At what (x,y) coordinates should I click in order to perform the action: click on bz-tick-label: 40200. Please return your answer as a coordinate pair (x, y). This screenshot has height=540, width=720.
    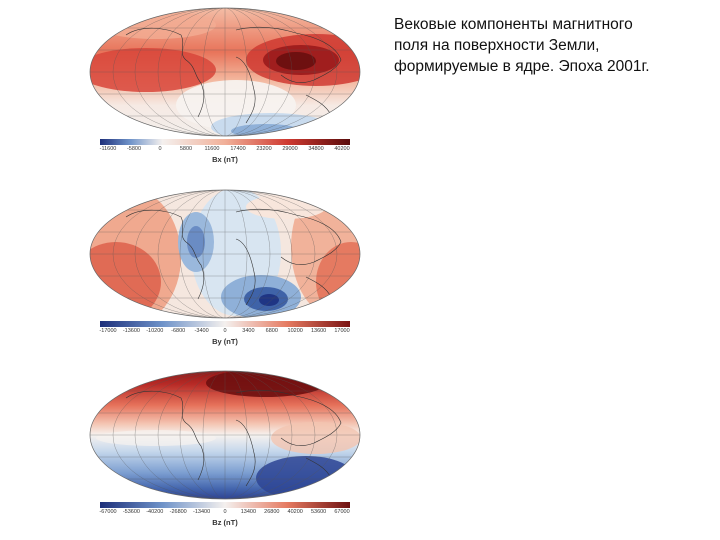
    Looking at the image, I should click on (295, 512).